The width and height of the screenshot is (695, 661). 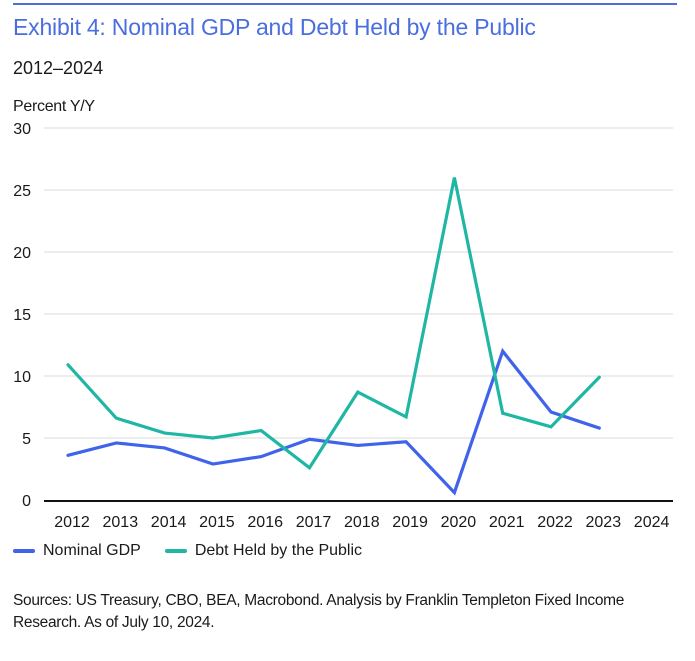 I want to click on y-tick-label: 10, so click(x=22, y=377).